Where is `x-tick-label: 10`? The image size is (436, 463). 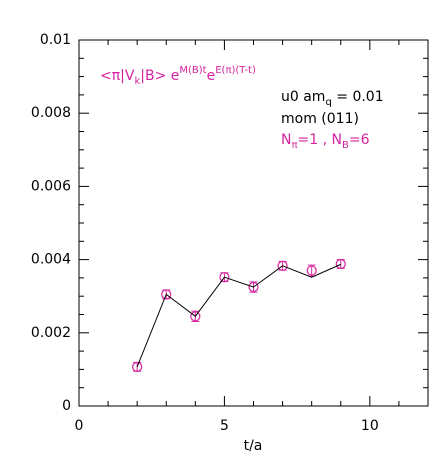
x-tick-label: 10 is located at coordinates (370, 426).